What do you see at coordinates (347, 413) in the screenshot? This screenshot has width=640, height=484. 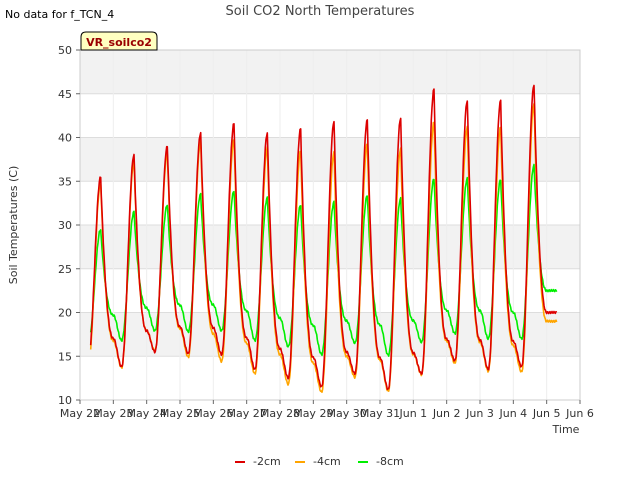 I see `x-tick-label: May 30` at bounding box center [347, 413].